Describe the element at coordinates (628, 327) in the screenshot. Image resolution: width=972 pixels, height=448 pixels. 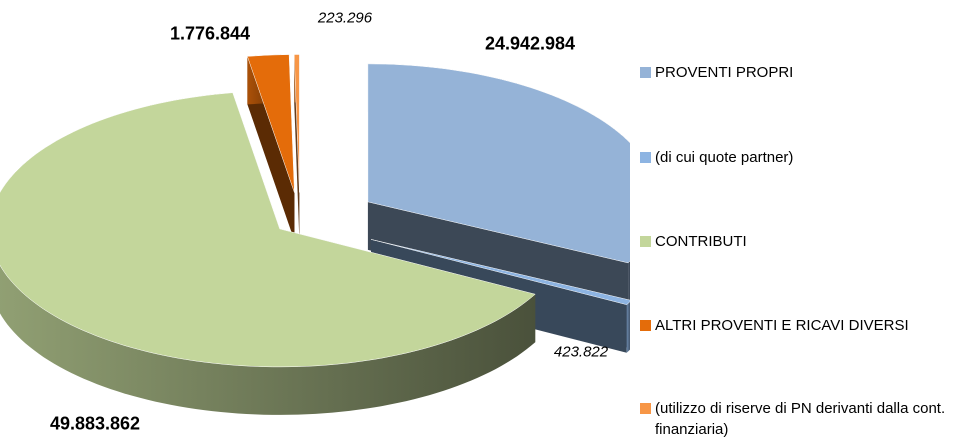
I see `slice-side` at that location.